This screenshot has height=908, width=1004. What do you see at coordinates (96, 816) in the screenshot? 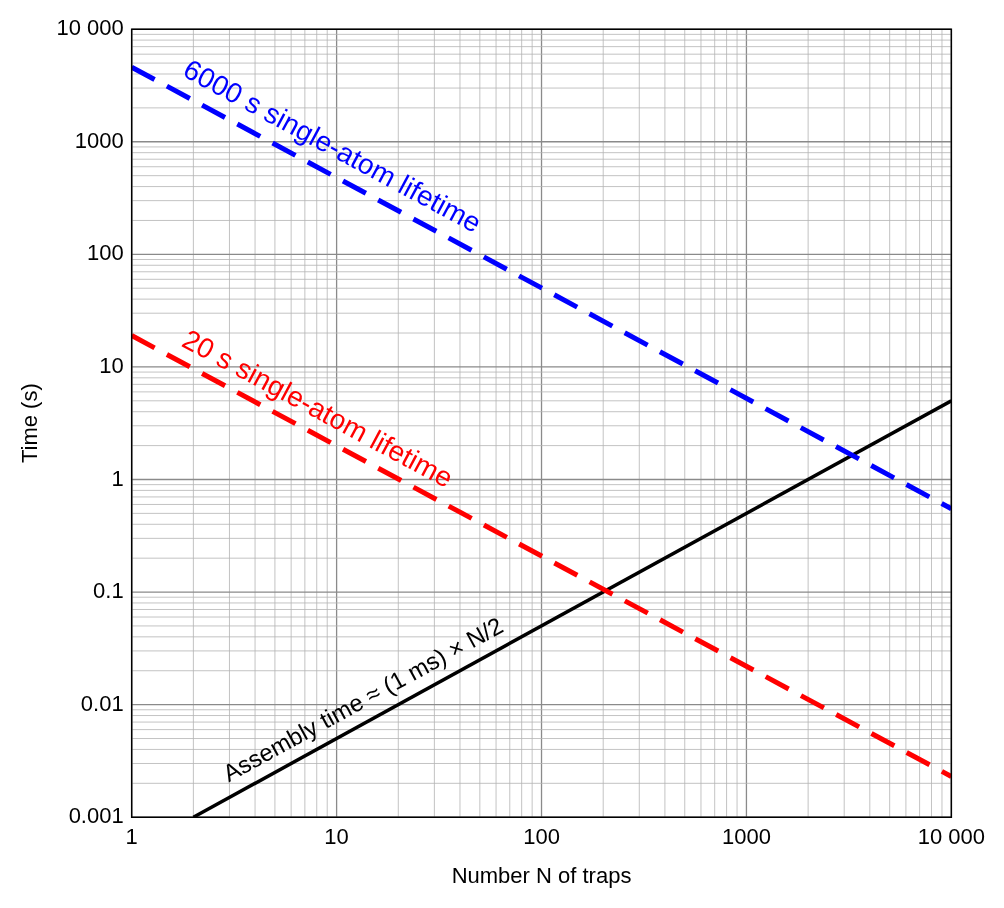
I see `y-tick-label: 0.001` at bounding box center [96, 816].